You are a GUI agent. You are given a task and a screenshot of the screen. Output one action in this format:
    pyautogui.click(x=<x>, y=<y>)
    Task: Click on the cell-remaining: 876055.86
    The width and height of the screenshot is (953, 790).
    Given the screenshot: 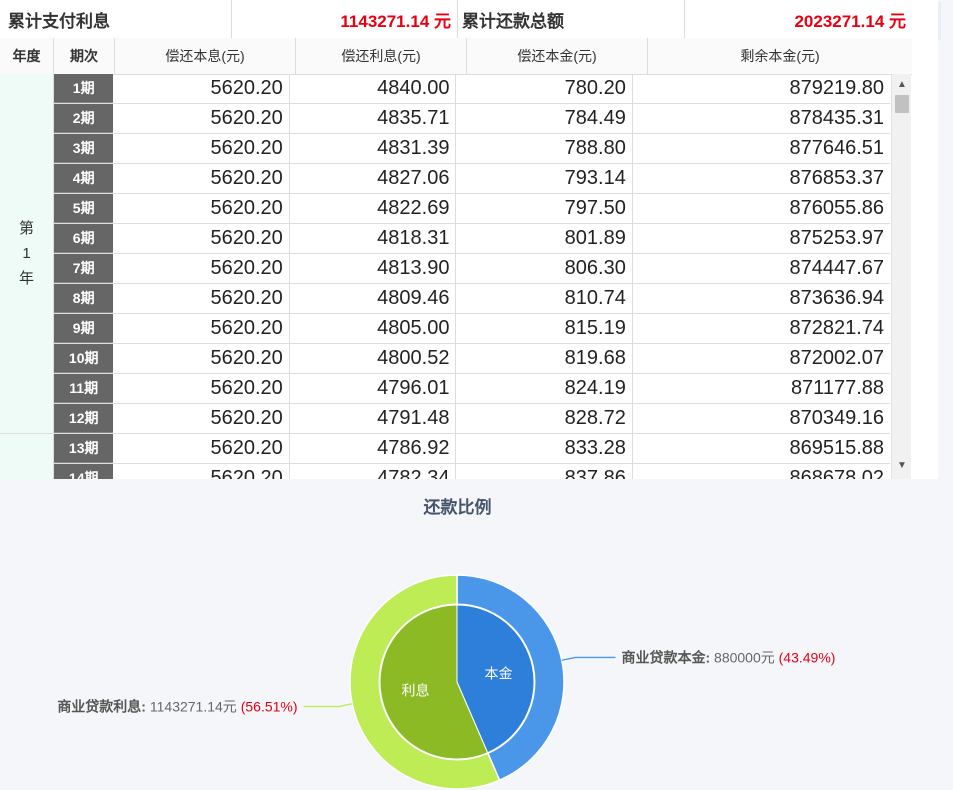 What is the action you would take?
    pyautogui.click(x=836, y=208)
    